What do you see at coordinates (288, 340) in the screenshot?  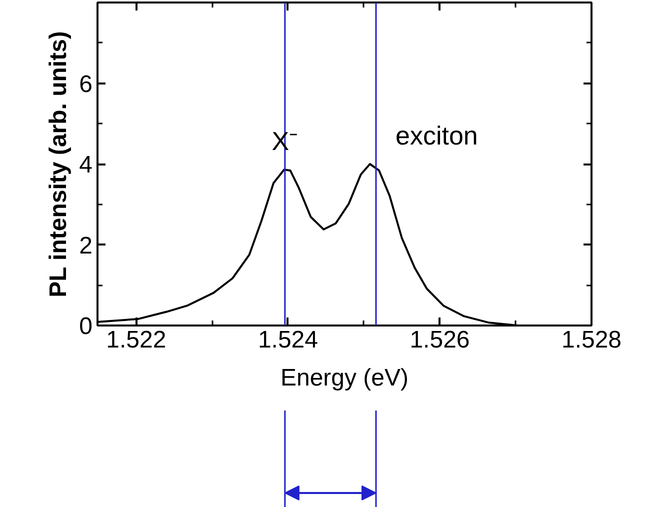 I see `x-tick-label: 1.524` at bounding box center [288, 340].